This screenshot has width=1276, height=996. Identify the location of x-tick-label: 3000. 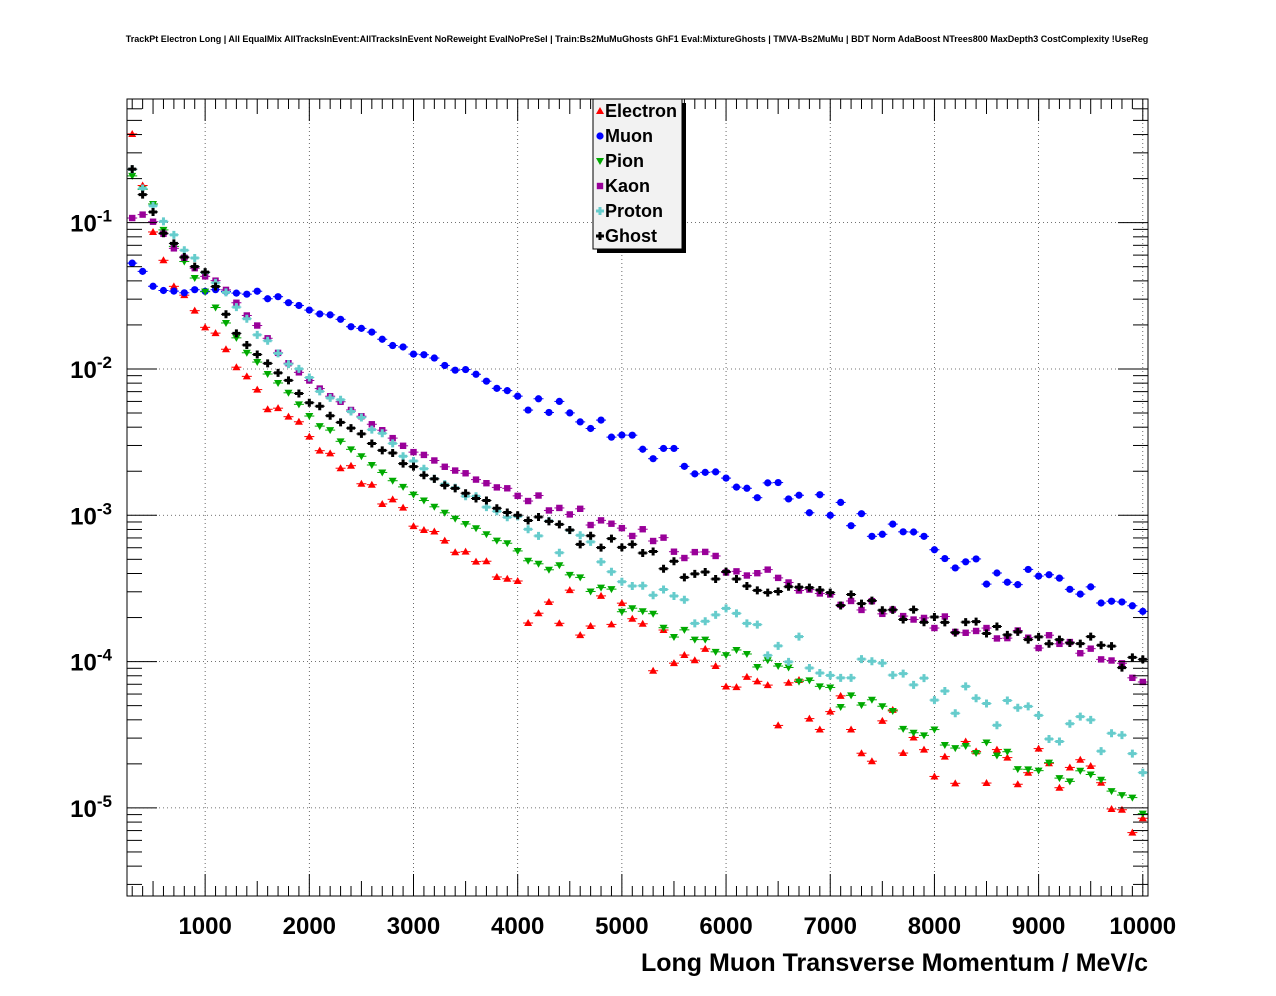
(413, 926).